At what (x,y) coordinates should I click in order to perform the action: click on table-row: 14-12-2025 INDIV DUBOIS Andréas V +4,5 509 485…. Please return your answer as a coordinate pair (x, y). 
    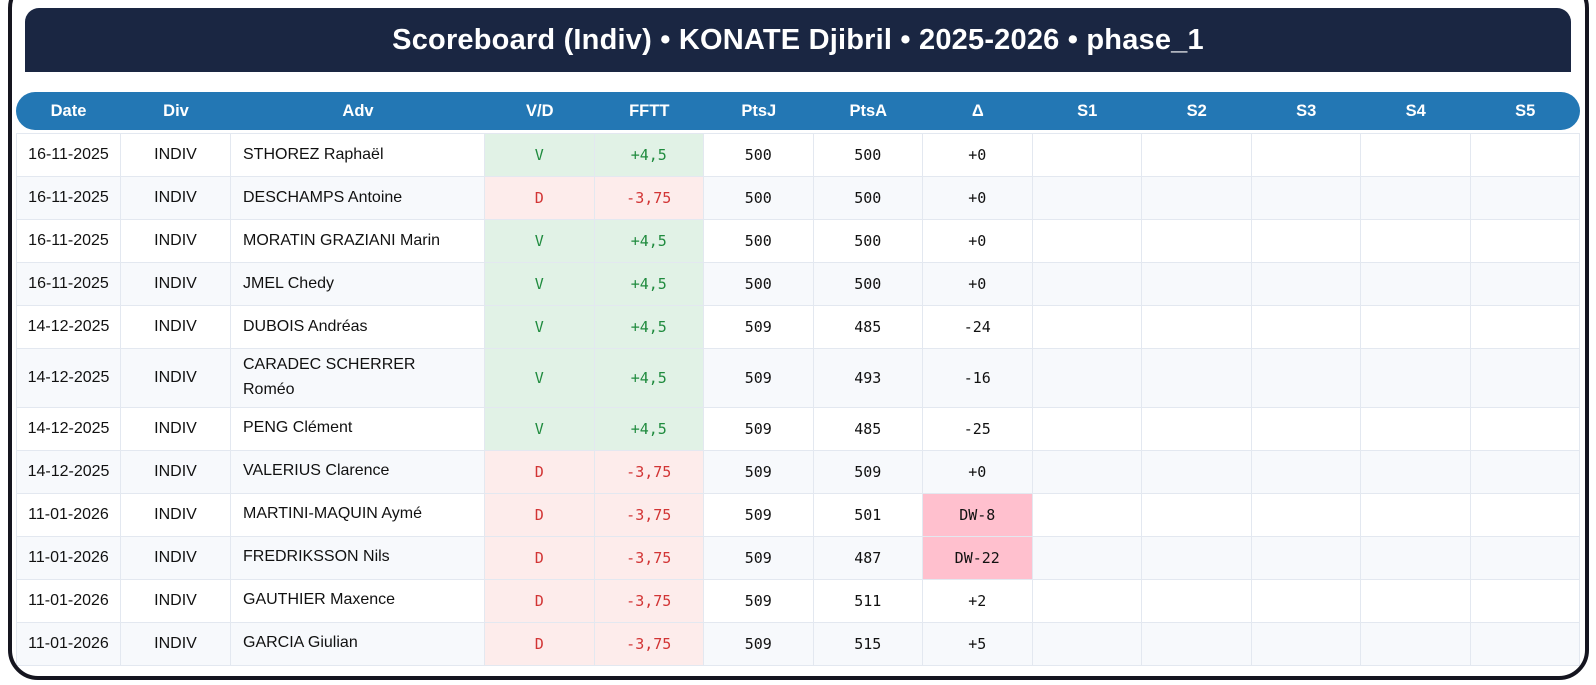
    Looking at the image, I should click on (798, 327).